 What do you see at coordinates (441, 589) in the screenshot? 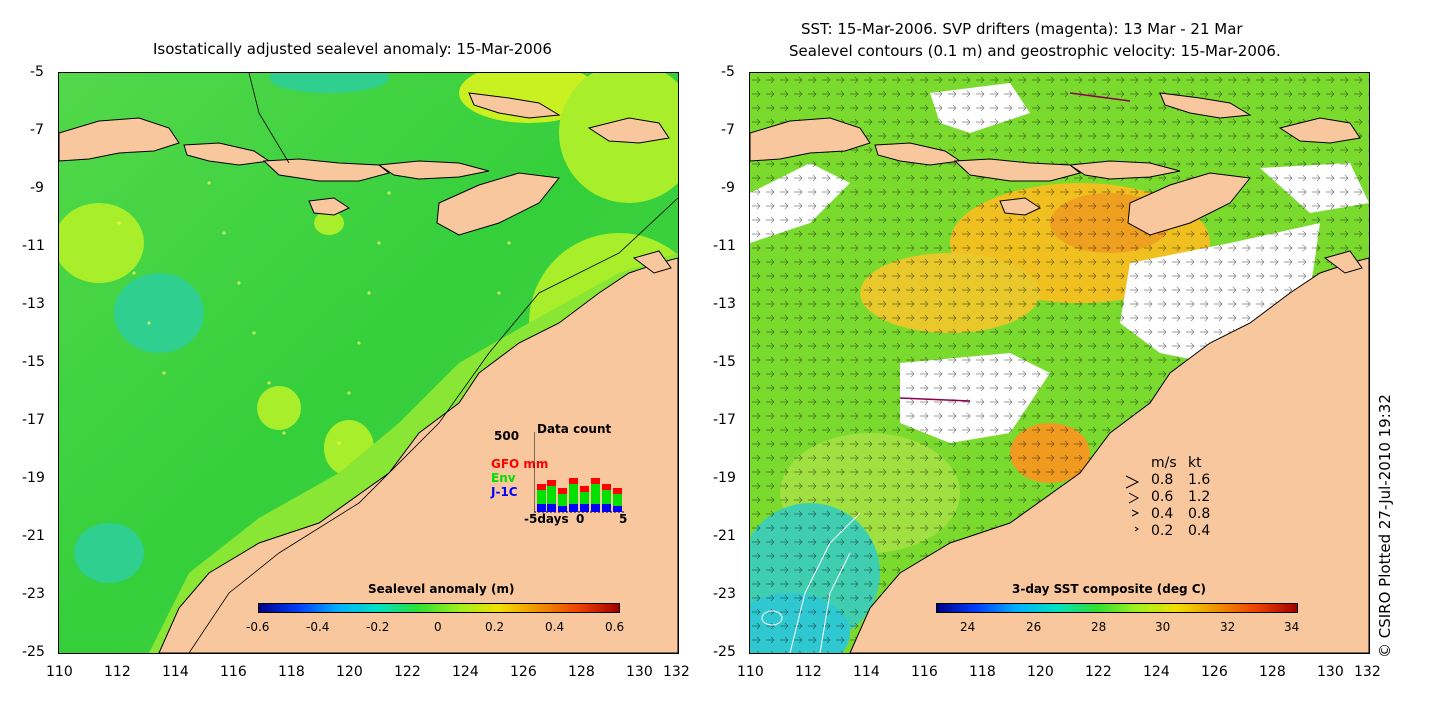
I see `left-colorbar-title: Sealevel anomaly (m)` at bounding box center [441, 589].